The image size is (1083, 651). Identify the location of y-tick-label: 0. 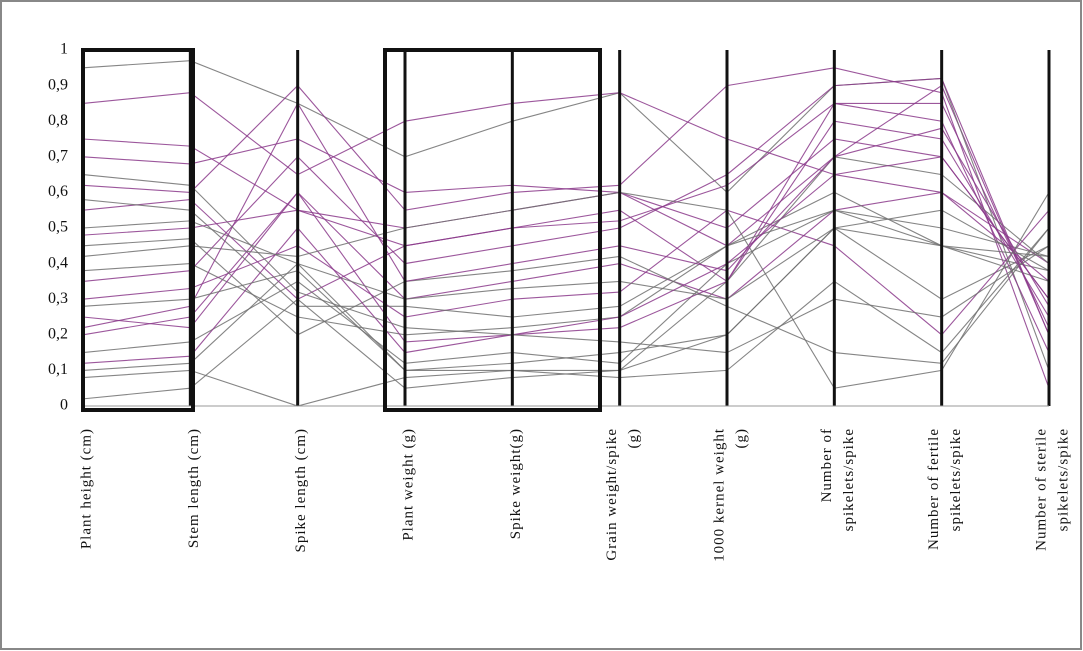
(64, 405).